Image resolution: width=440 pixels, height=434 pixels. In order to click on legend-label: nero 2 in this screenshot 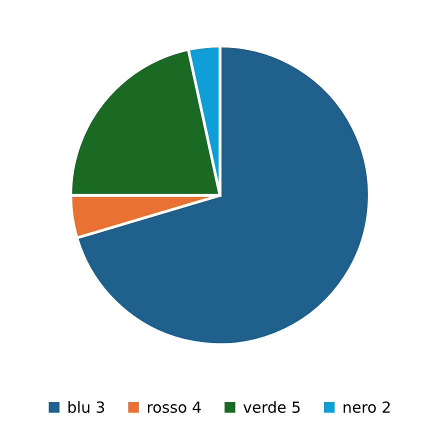, I will do `click(367, 407)`.